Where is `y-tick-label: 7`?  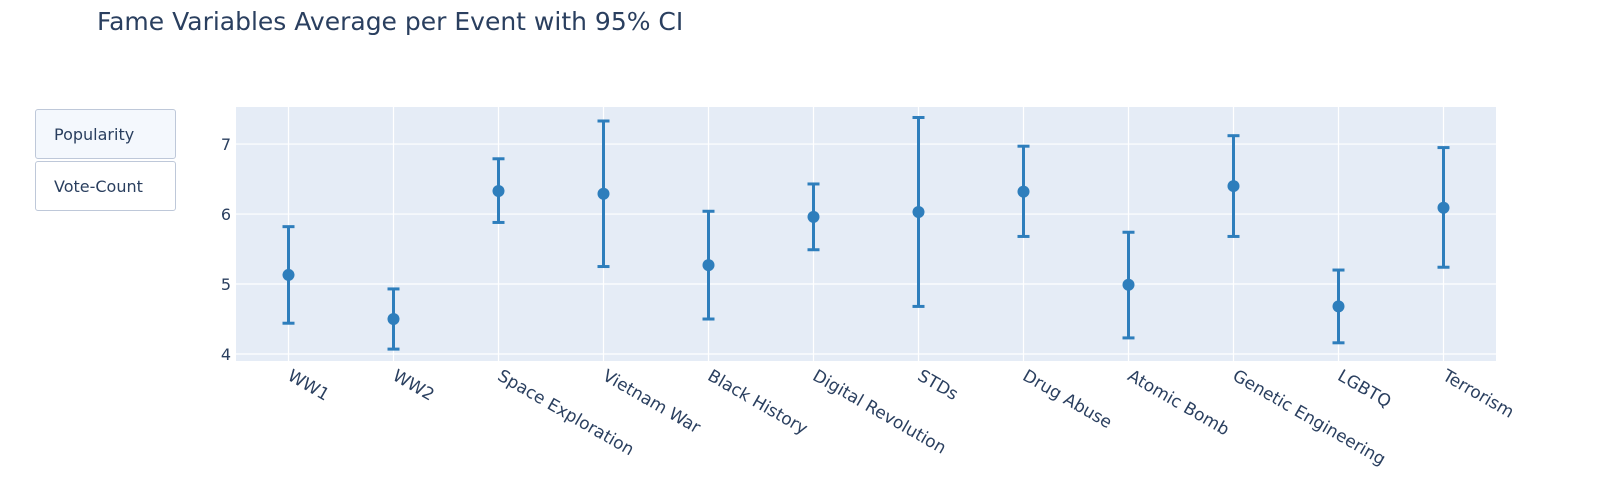 y-tick-label: 7 is located at coordinates (226, 144).